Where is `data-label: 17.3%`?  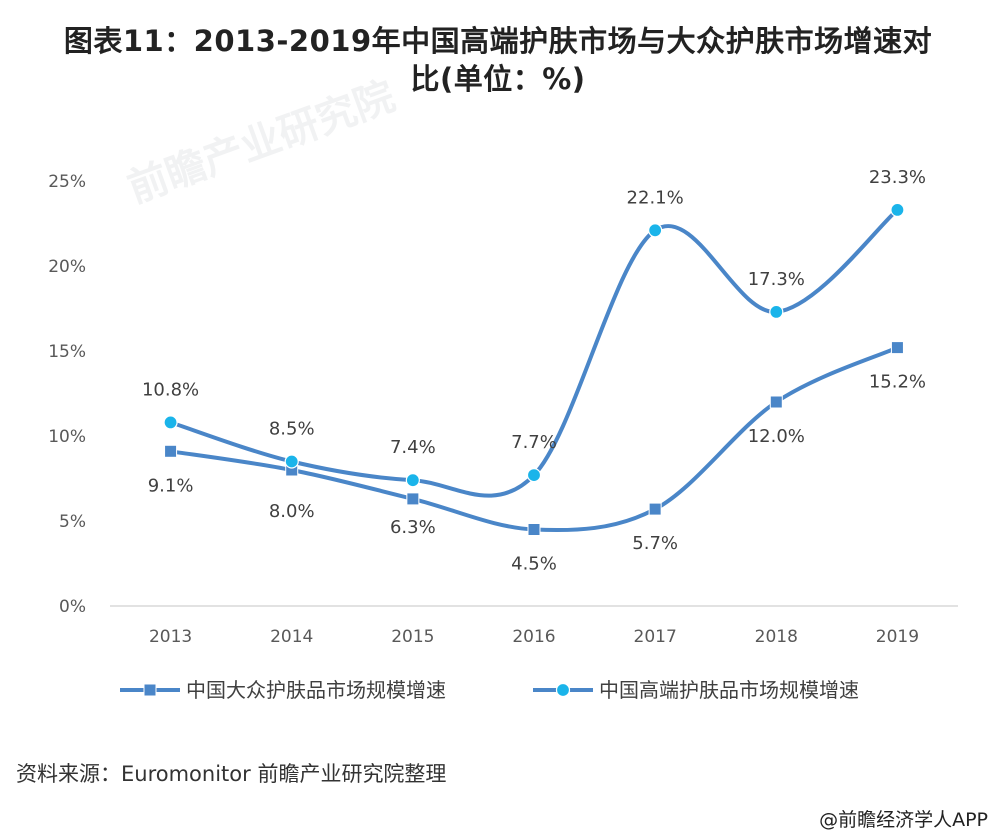
data-label: 17.3% is located at coordinates (776, 279).